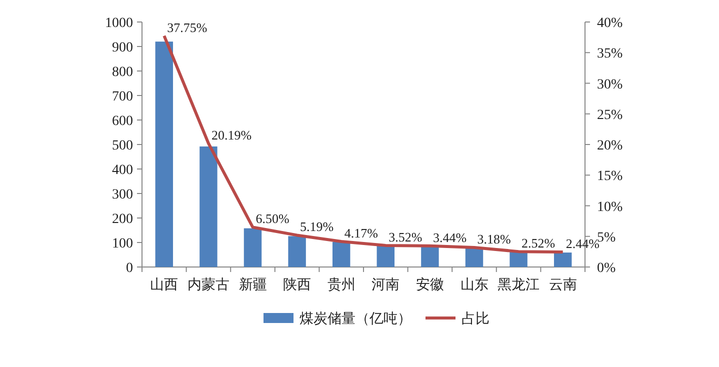 Image resolution: width=719 pixels, height=367 pixels. Describe the element at coordinates (494, 239) in the screenshot. I see `data-label: 3.18%` at that location.